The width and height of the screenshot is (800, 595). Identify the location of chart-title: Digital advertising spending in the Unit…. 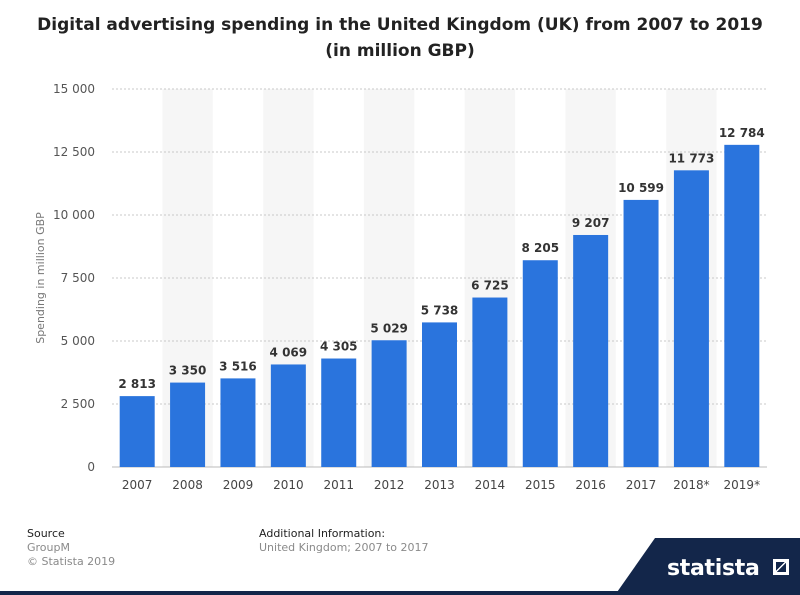
(400, 38).